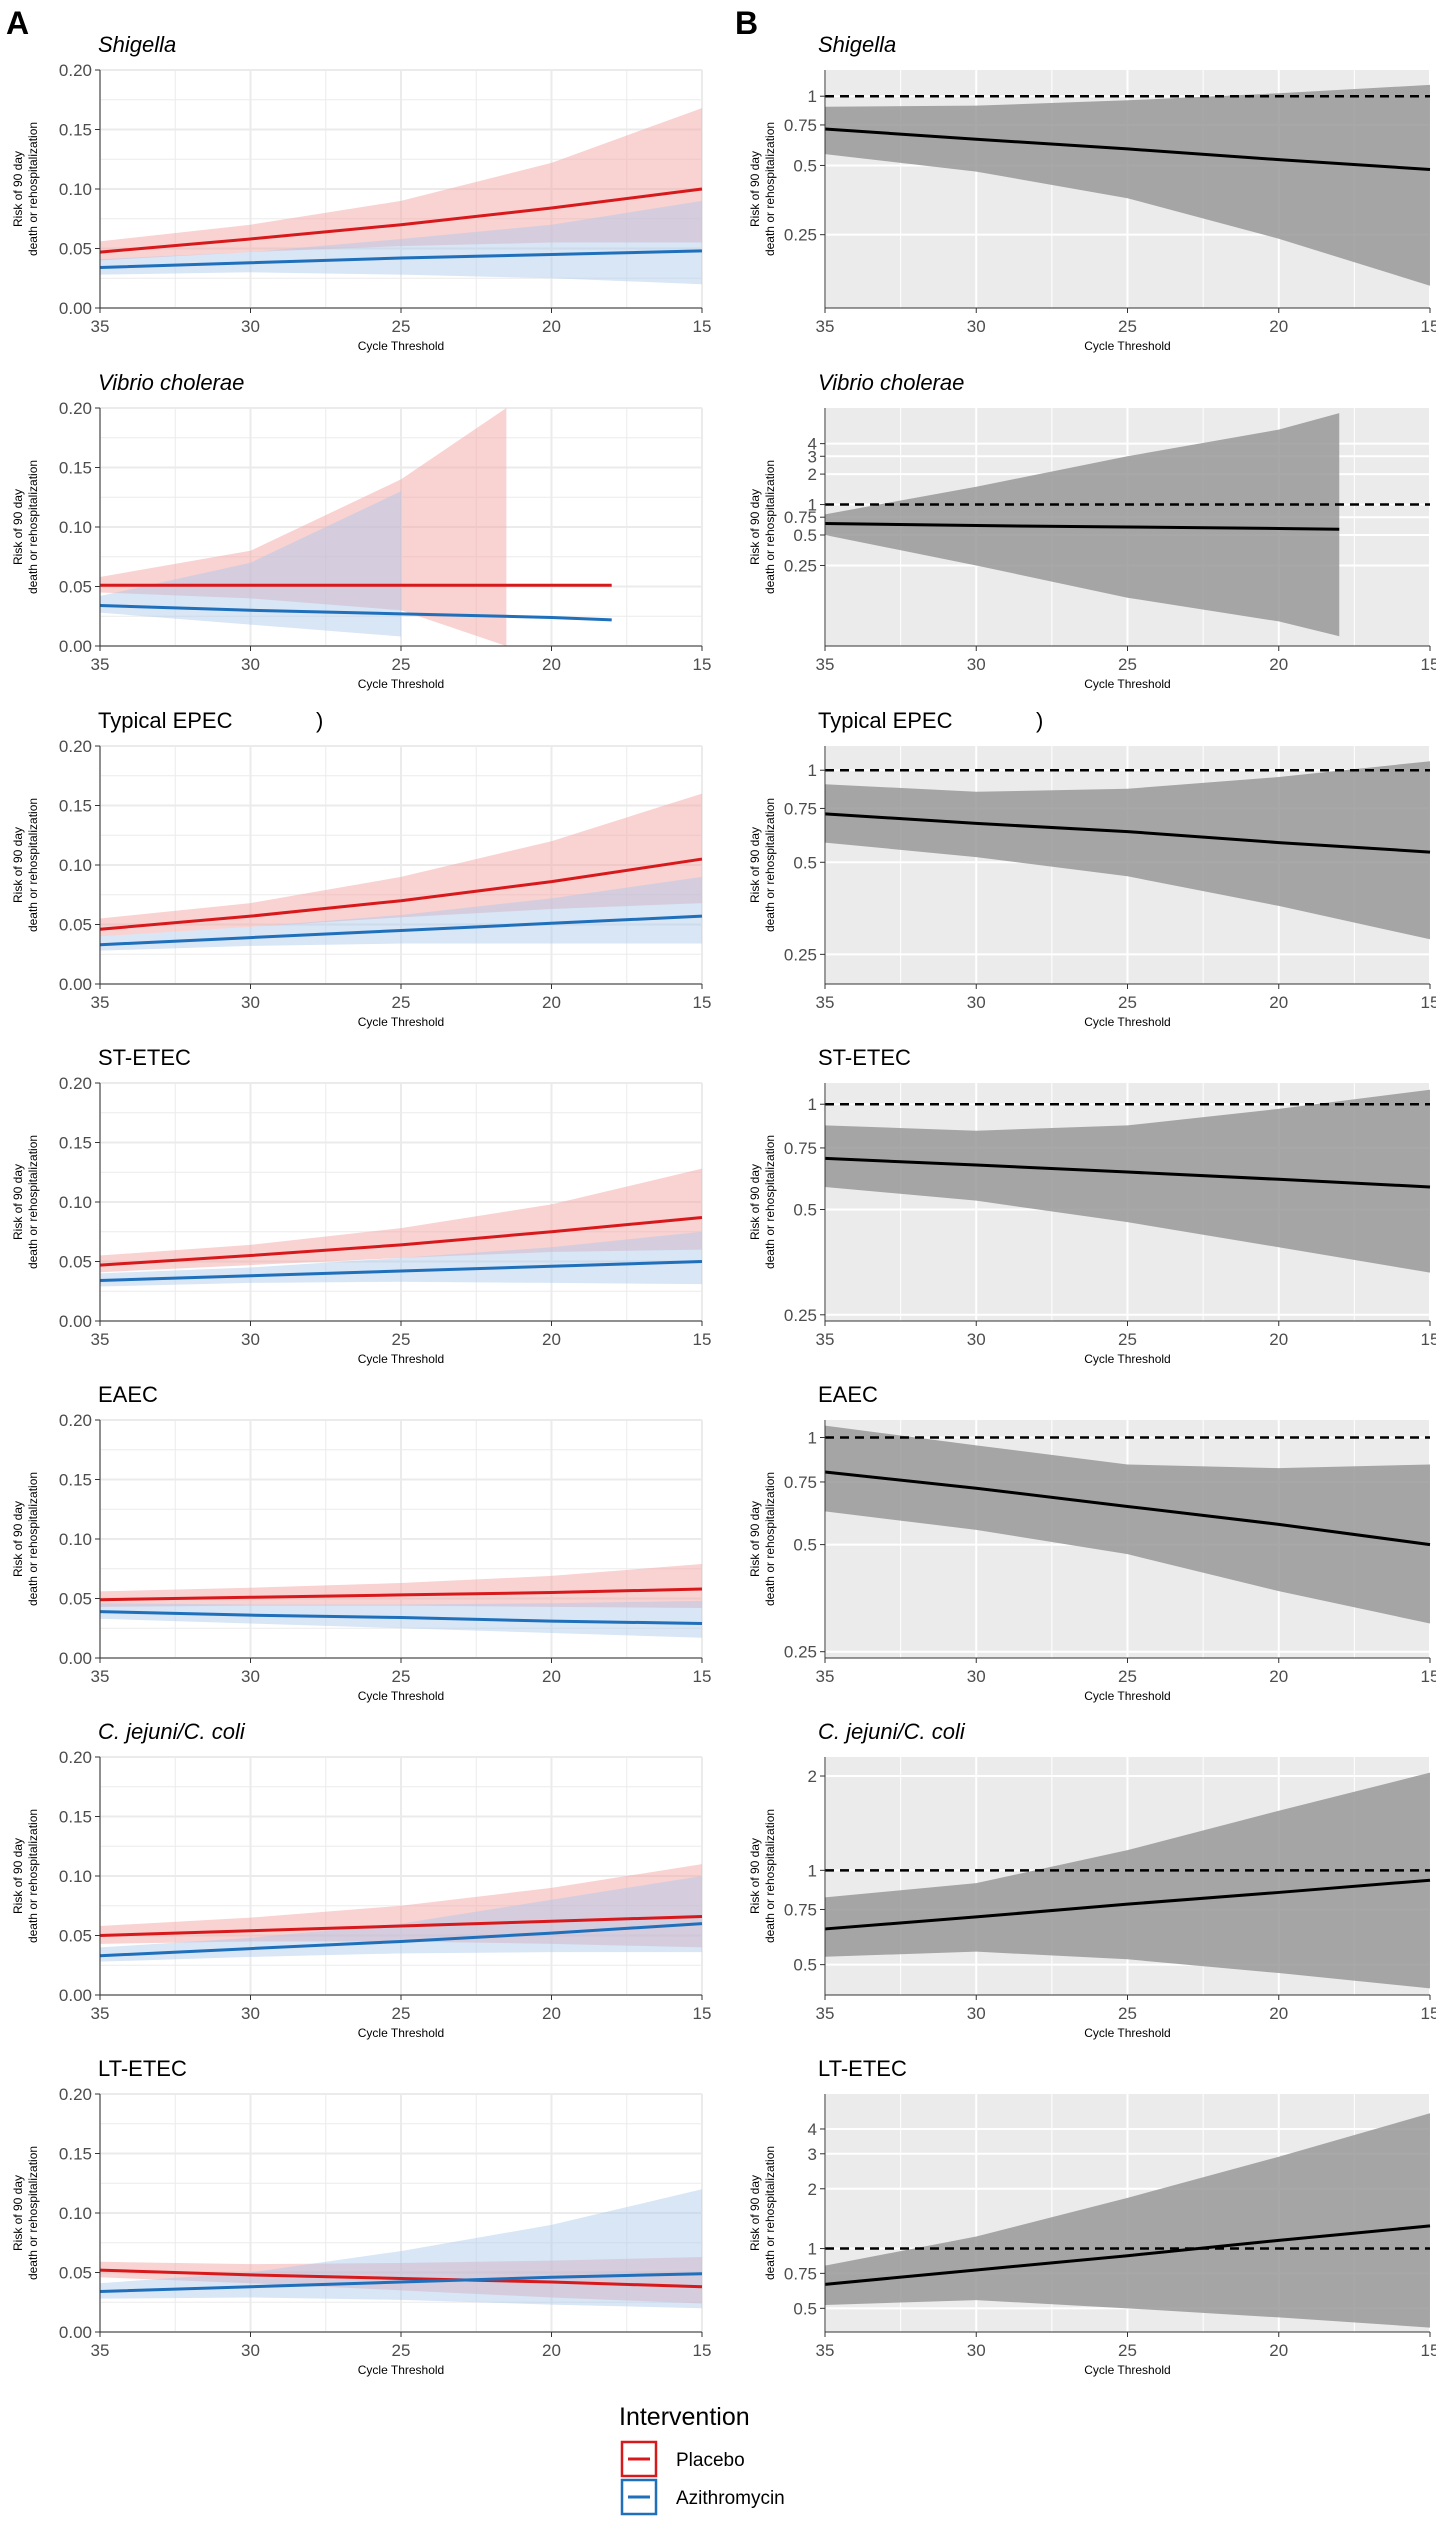 This screenshot has width=1436, height=2533. Describe the element at coordinates (551, 1676) in the screenshot. I see `chart-a-eaec-x-tick-label: 20` at that location.